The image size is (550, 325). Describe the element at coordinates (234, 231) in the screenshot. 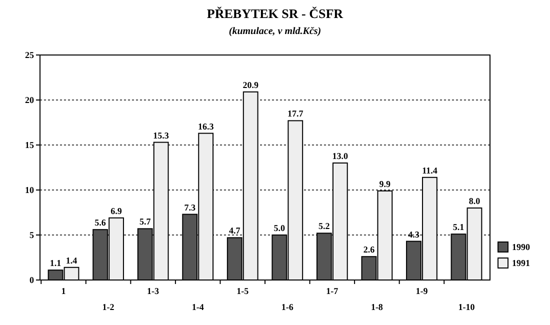

I see `data-label: 4.7` at that location.